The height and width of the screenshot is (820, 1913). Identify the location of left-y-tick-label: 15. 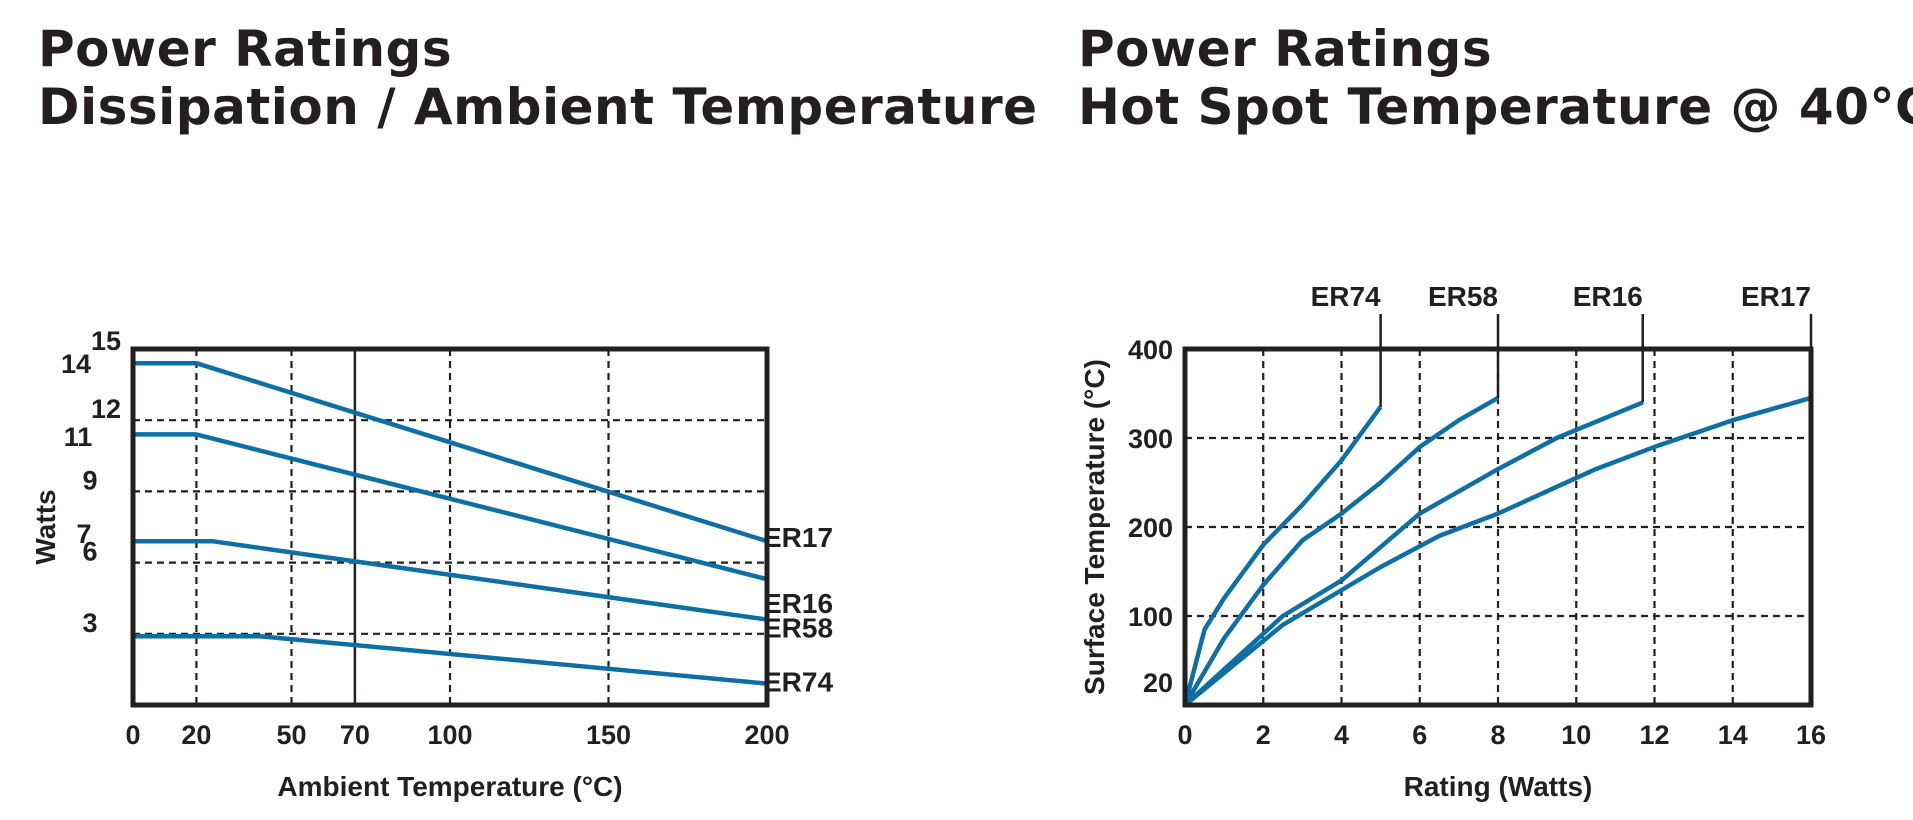
(106, 341).